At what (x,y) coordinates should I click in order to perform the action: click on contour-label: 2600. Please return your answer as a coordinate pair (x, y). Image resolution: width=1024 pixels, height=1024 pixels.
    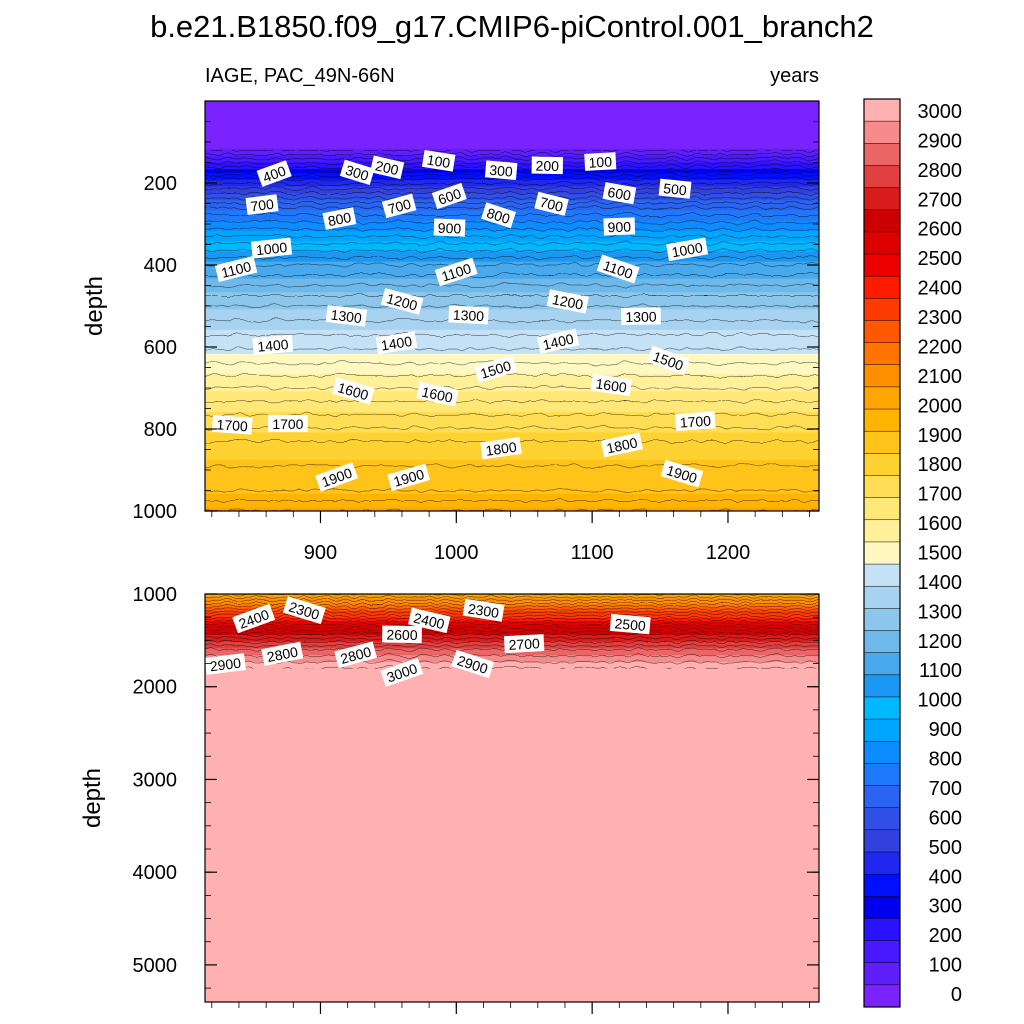
    Looking at the image, I should click on (402, 634).